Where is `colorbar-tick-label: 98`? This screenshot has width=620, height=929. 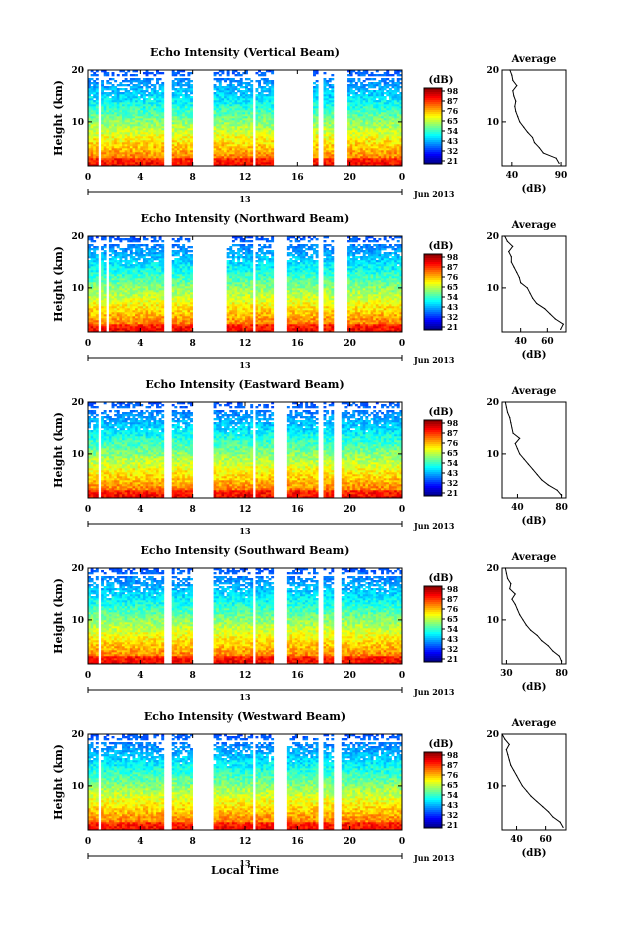 colorbar-tick-label: 98 is located at coordinates (453, 91).